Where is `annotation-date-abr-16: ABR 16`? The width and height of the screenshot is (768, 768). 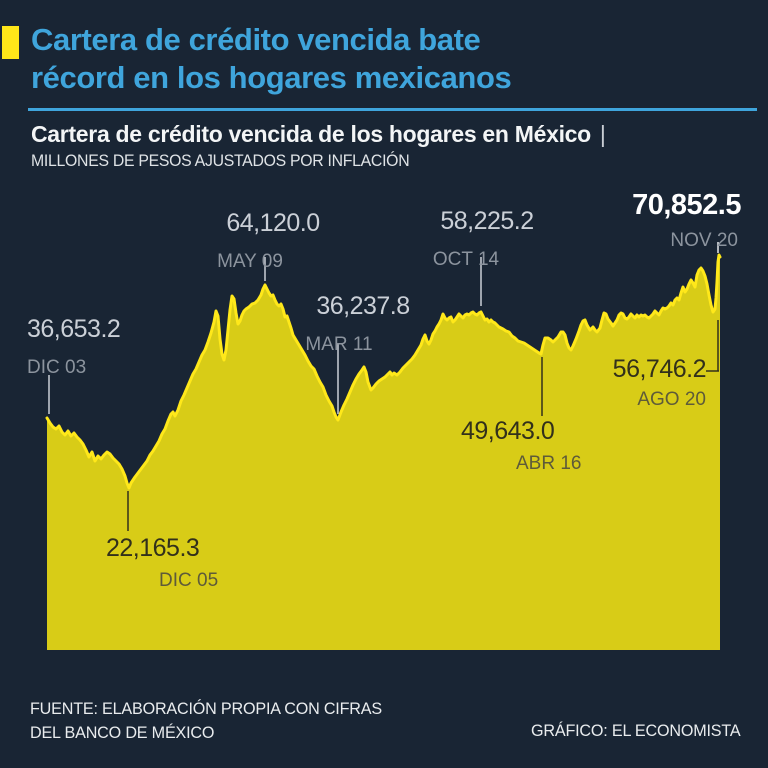 annotation-date-abr-16: ABR 16 is located at coordinates (549, 463).